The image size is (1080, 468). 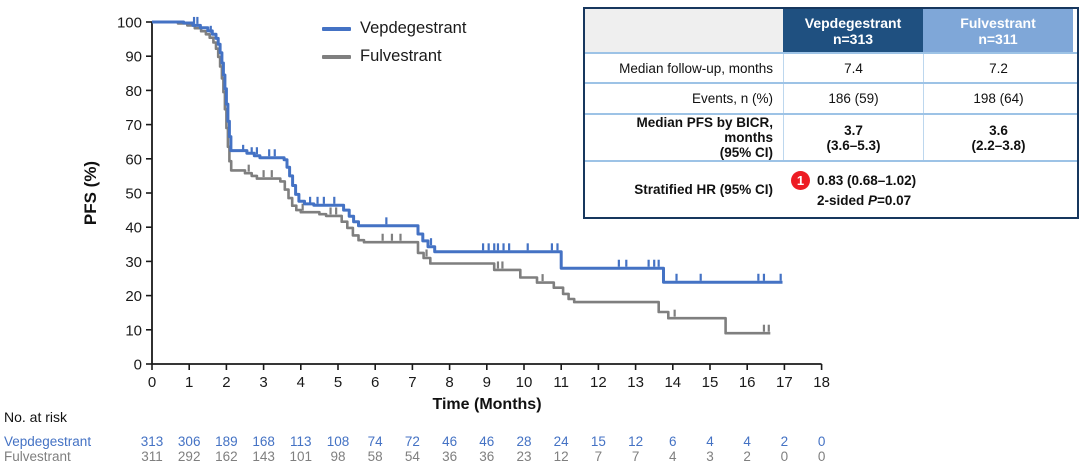 What do you see at coordinates (710, 382) in the screenshot?
I see `x-tick-label: 15` at bounding box center [710, 382].